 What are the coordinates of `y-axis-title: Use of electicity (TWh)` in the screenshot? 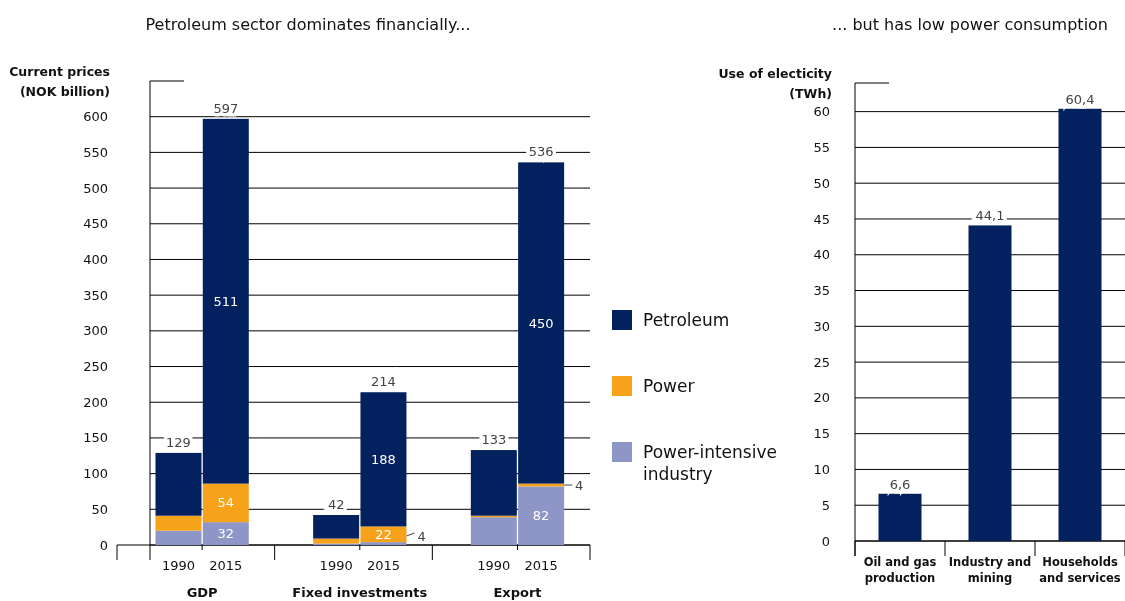 It's located at (775, 83).